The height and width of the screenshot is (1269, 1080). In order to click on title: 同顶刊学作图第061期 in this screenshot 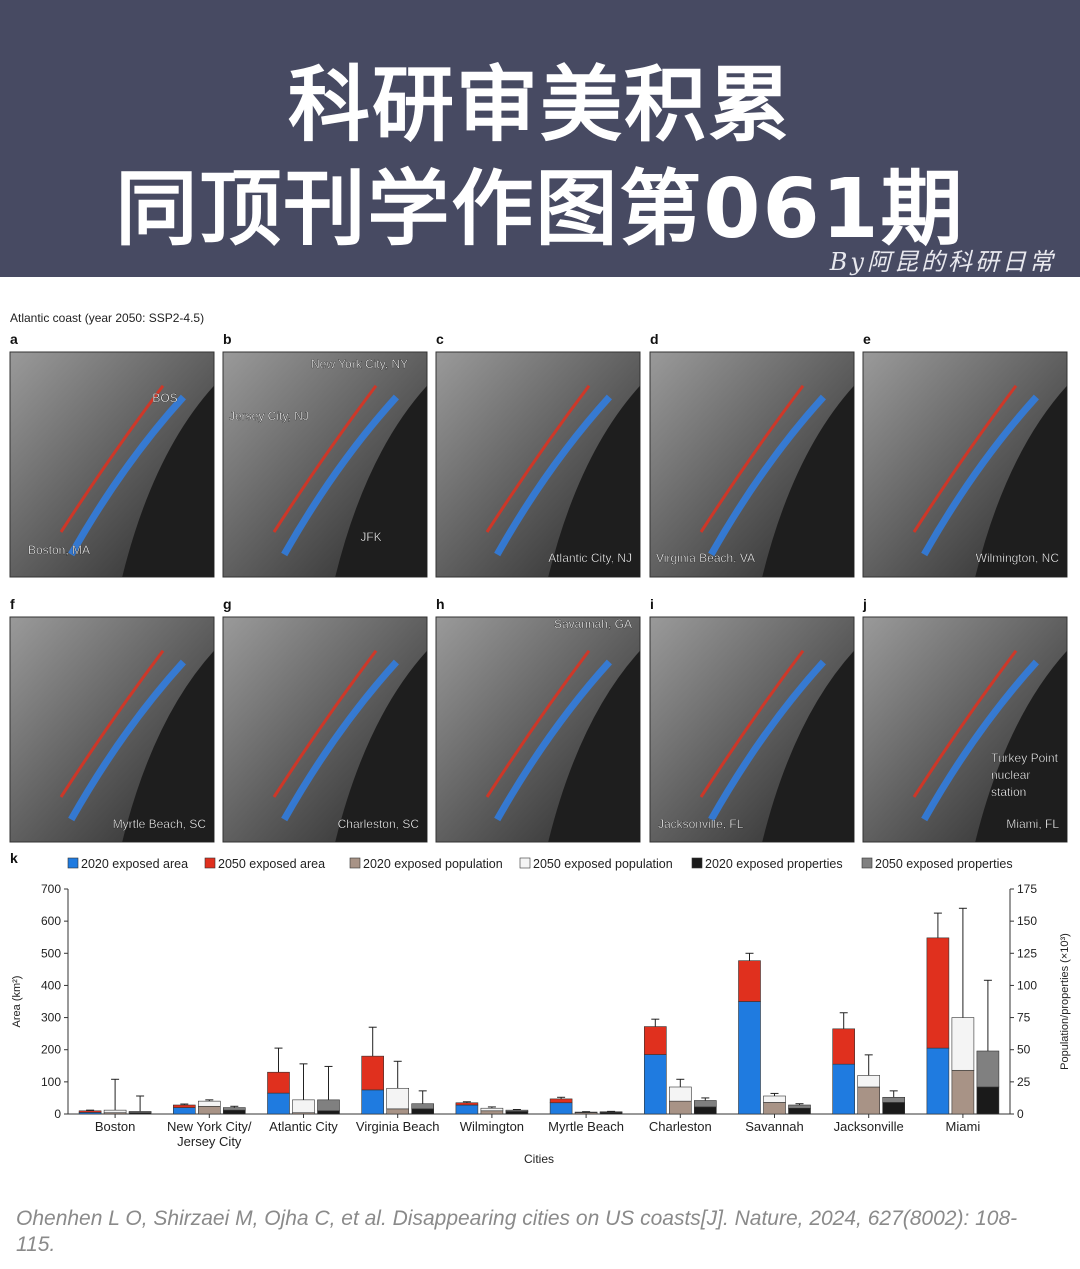, I will do `click(540, 209)`.